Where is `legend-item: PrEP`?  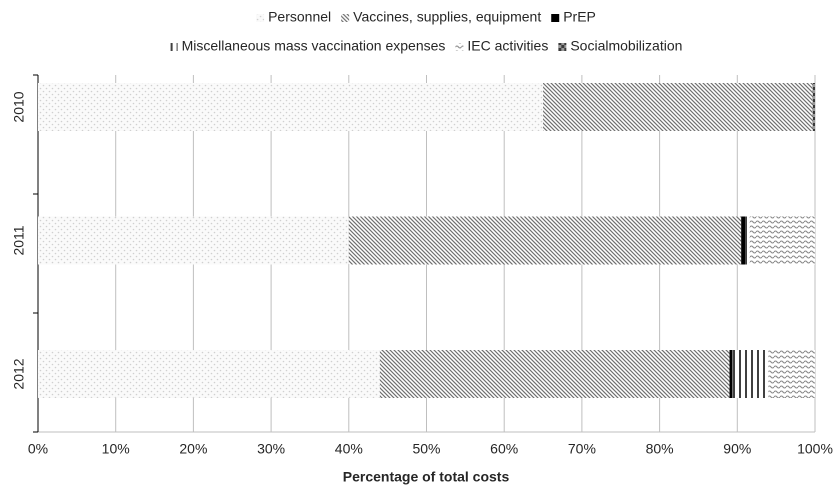
legend-item: PrEP is located at coordinates (573, 17).